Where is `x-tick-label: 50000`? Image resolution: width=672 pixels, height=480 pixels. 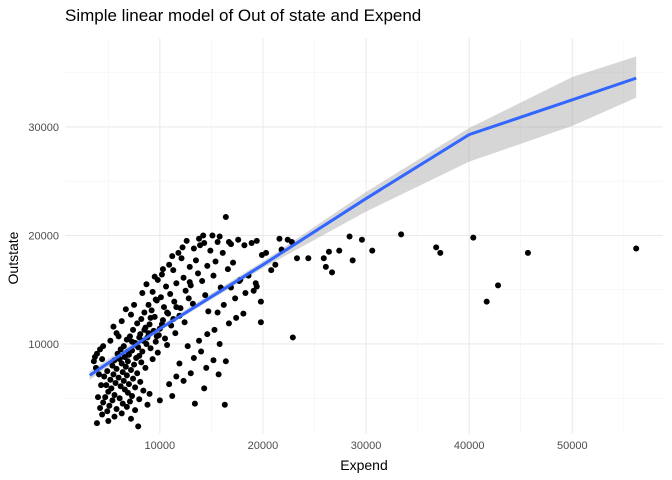
x-tick-label: 50000 is located at coordinates (572, 446).